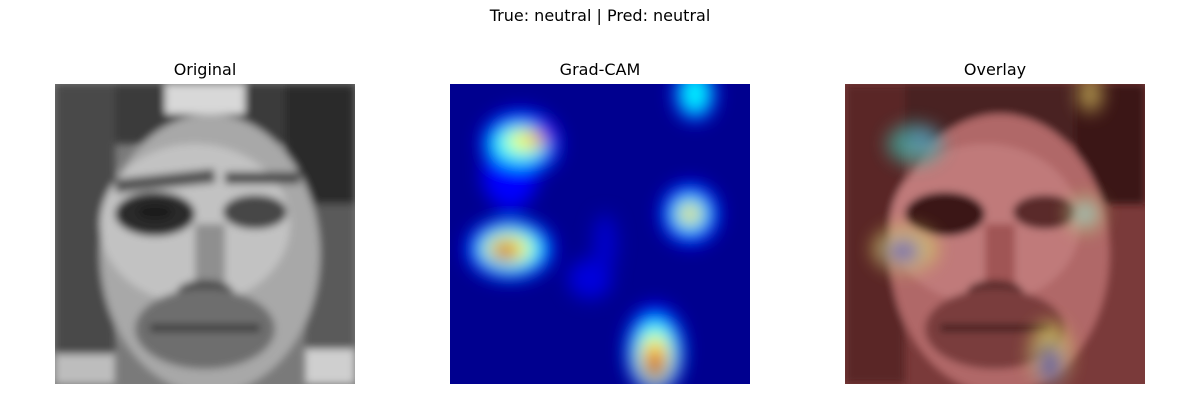 This screenshot has height=400, width=1200. What do you see at coordinates (600, 15) in the screenshot?
I see `figure-suptitle: True: neutral | Pred: neutral` at bounding box center [600, 15].